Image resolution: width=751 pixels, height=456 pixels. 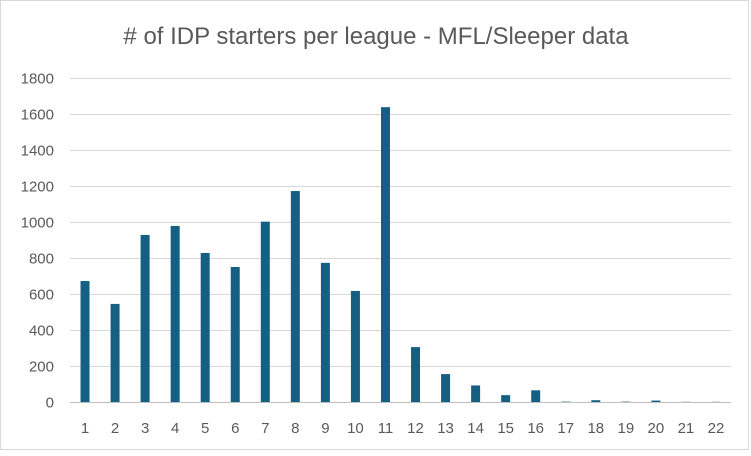 I want to click on x-tick-label: 10, so click(x=355, y=428).